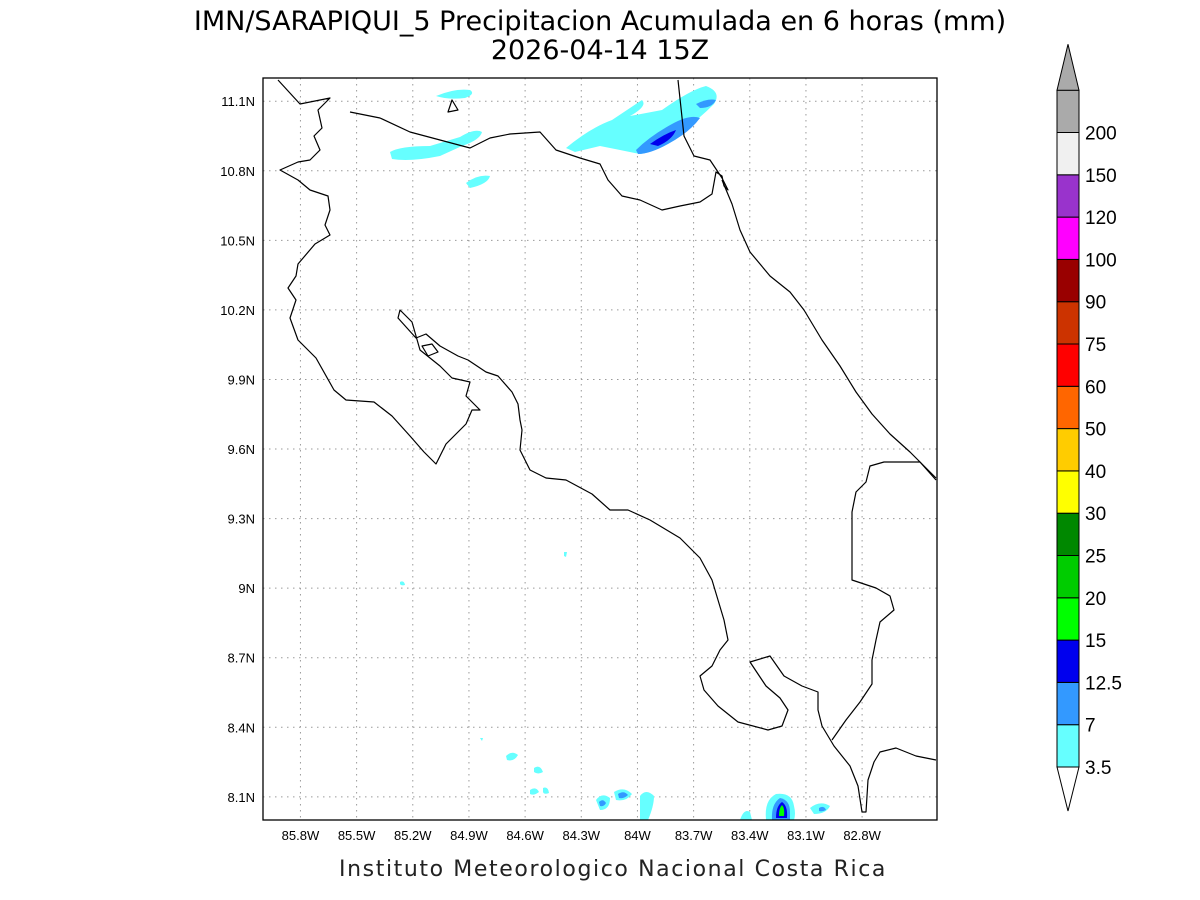  I want to click on lagoon-north, so click(453, 106).